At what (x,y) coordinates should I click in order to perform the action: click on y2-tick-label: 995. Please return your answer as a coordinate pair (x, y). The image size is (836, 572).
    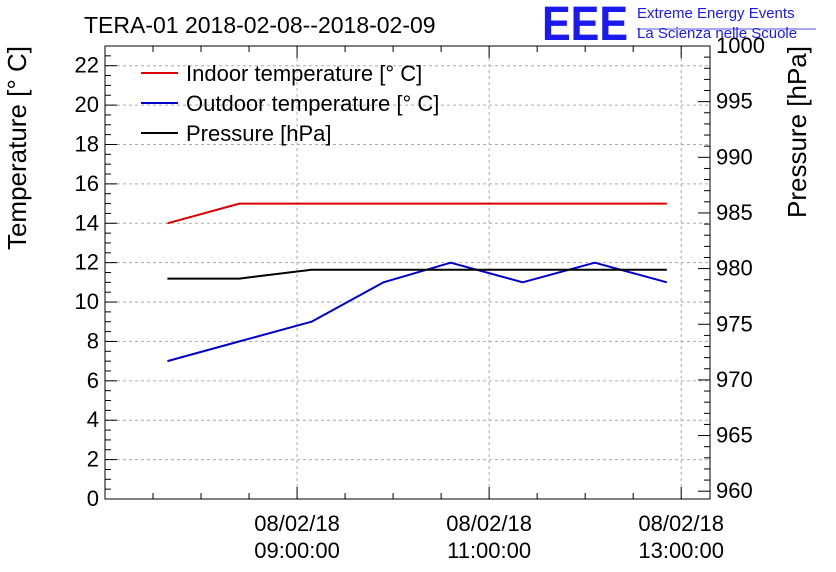
    Looking at the image, I should click on (734, 101).